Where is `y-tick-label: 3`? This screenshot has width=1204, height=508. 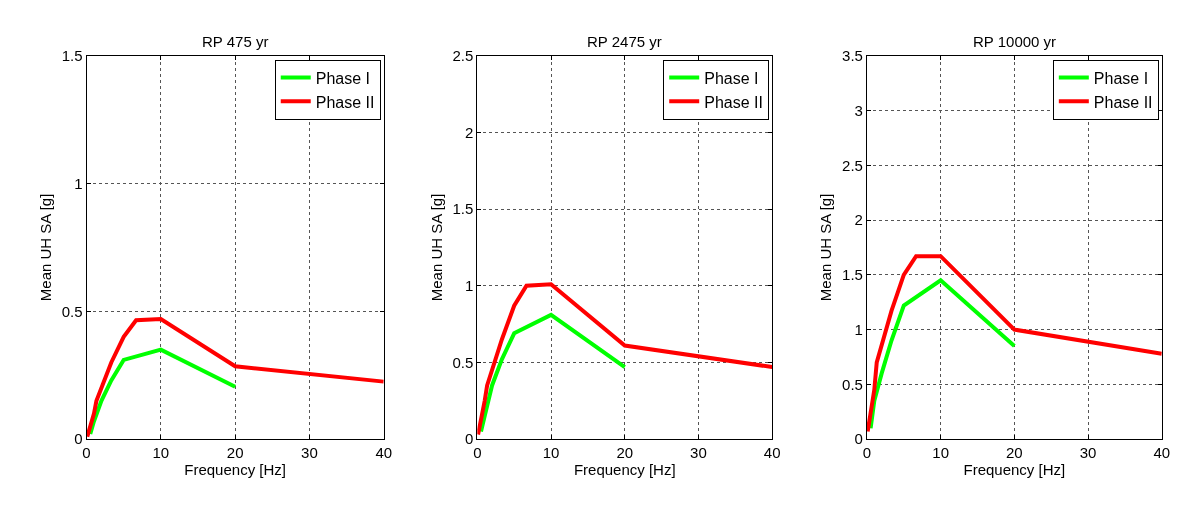 y-tick-label: 3 is located at coordinates (858, 110).